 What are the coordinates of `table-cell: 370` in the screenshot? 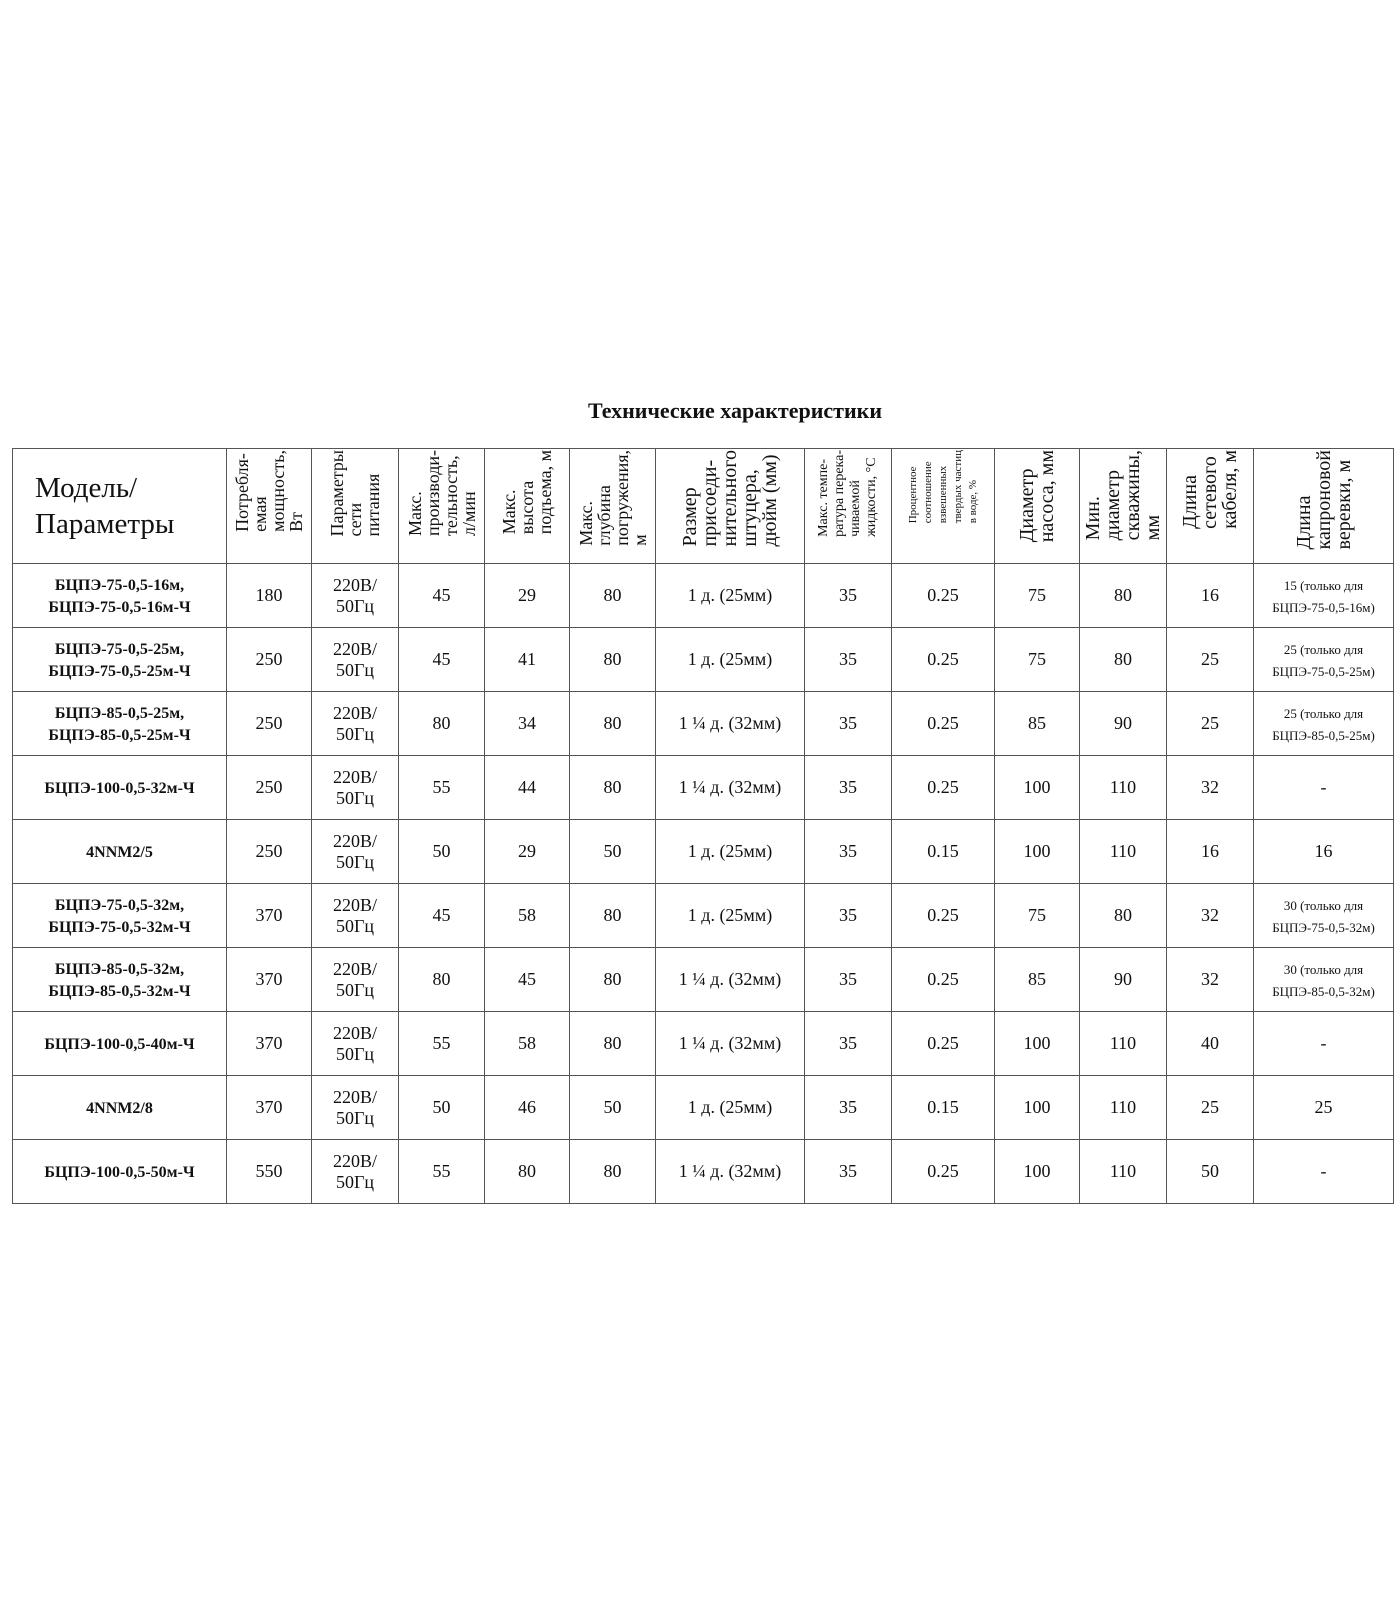 It's located at (269, 915).